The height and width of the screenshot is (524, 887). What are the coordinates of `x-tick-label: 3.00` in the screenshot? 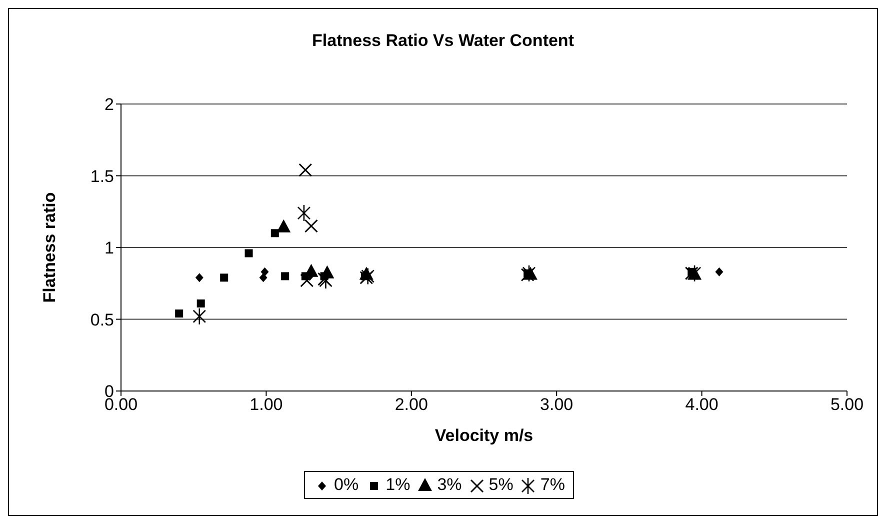 It's located at (557, 404).